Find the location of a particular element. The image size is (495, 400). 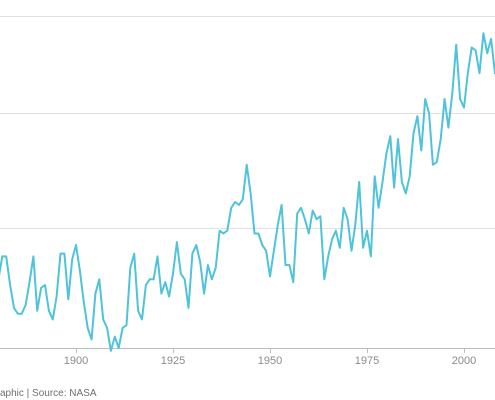

x-tick-label-1975: 1975 is located at coordinates (367, 361).